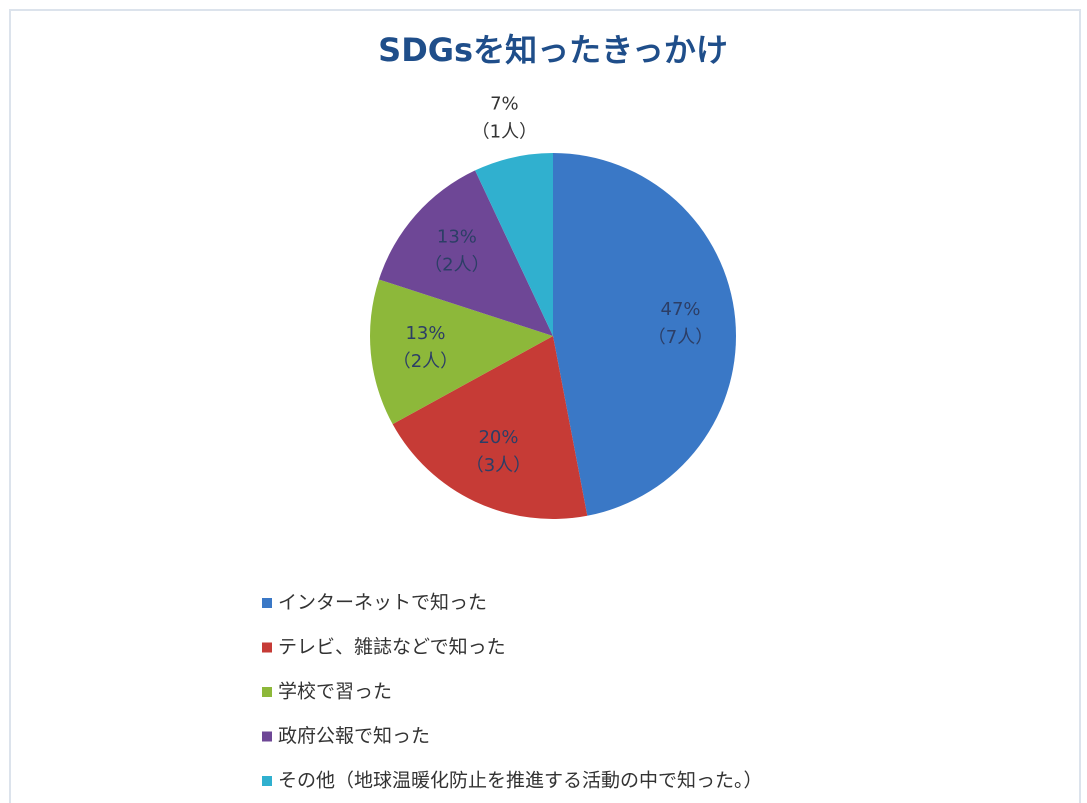 The height and width of the screenshot is (803, 1087). I want to click on data-label: （7人）, so click(680, 337).